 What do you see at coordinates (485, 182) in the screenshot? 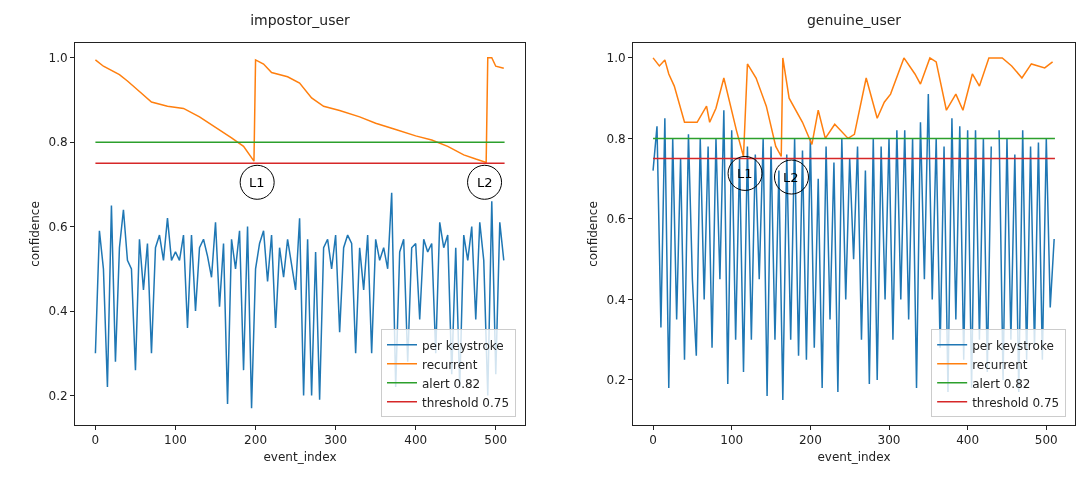
I see `annotation: L2` at bounding box center [485, 182].